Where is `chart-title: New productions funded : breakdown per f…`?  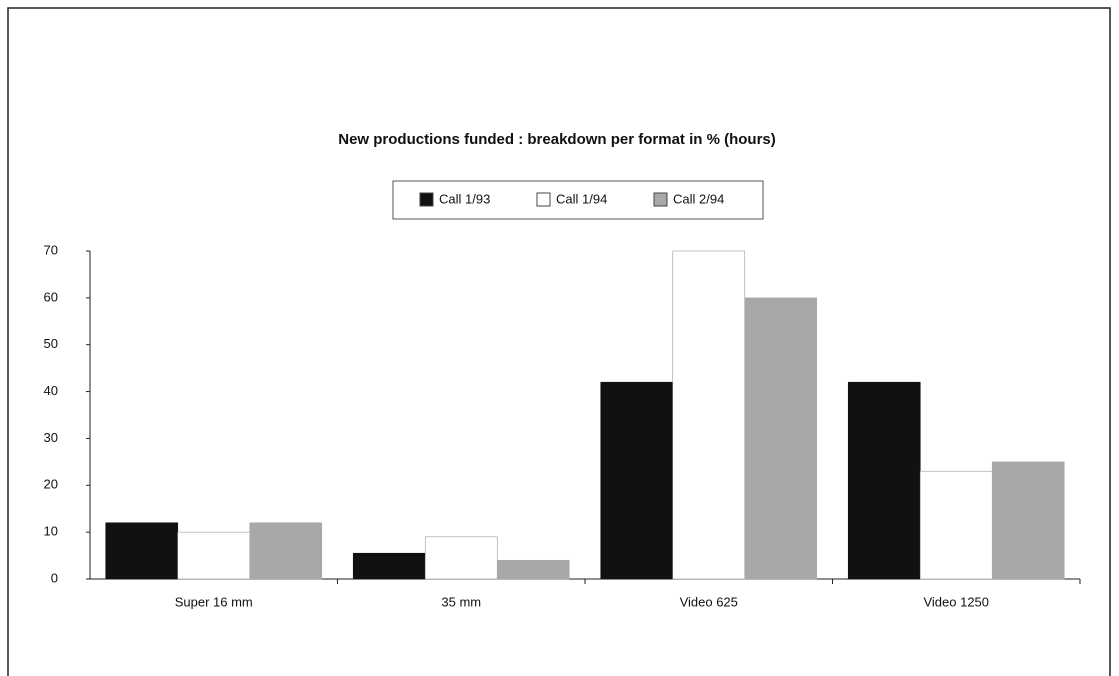
chart-title: New productions funded : breakdown per f… is located at coordinates (557, 139).